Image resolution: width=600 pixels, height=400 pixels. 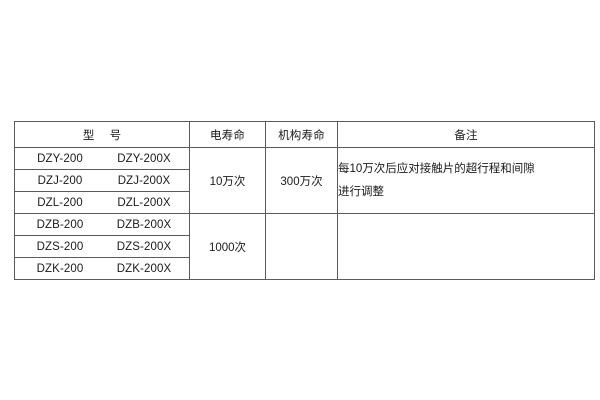 What do you see at coordinates (60, 158) in the screenshot?
I see `model-code-primary: DZY-200` at bounding box center [60, 158].